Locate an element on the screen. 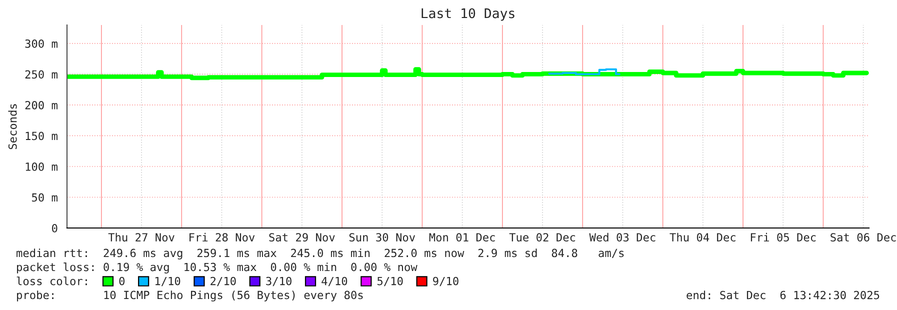 Image resolution: width=897 pixels, height=310 pixels. legend-label: 1/10 is located at coordinates (167, 281).